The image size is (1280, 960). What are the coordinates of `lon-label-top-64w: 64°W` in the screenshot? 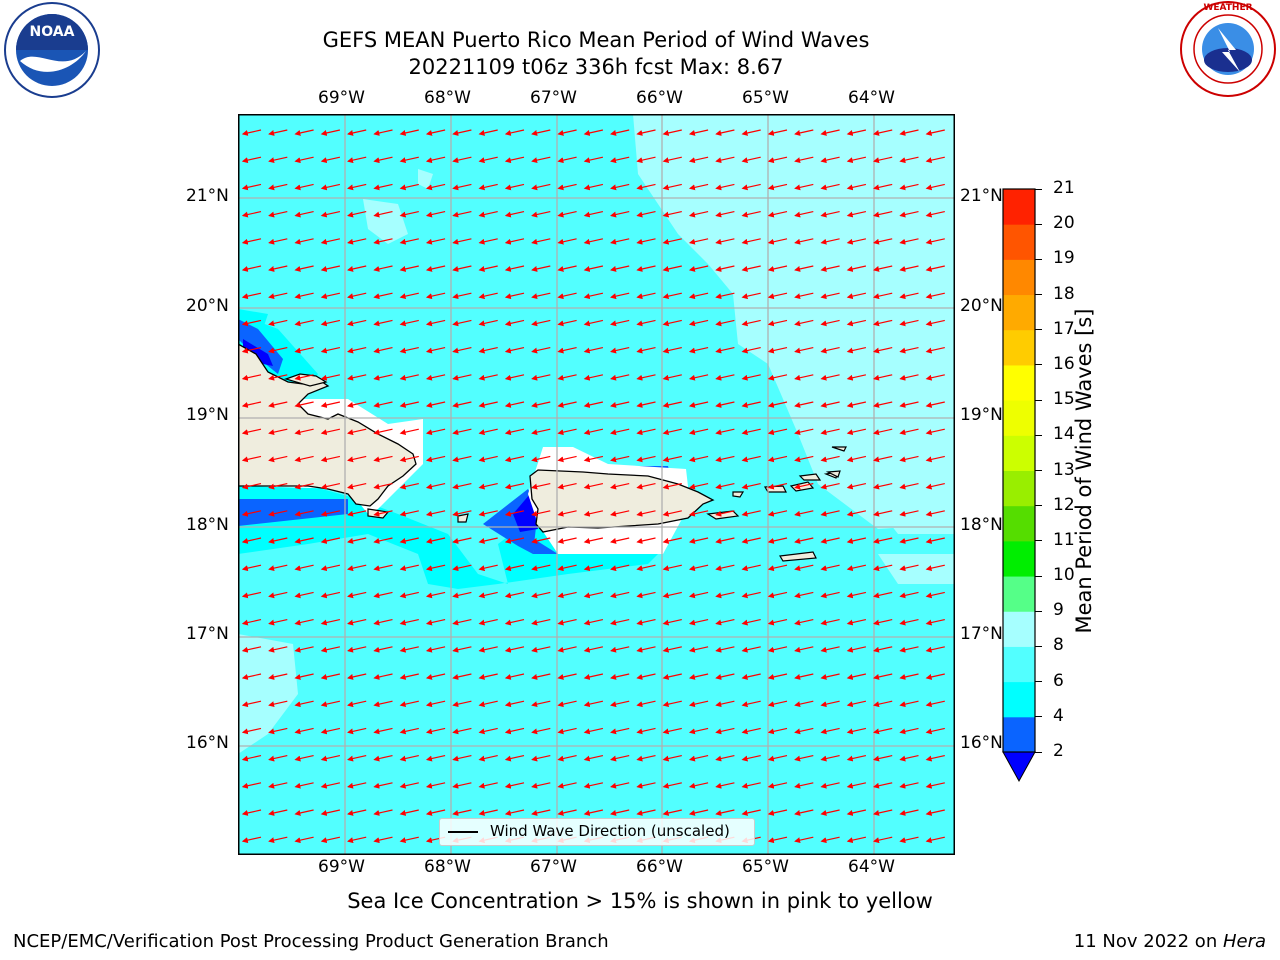 It's located at (871, 98).